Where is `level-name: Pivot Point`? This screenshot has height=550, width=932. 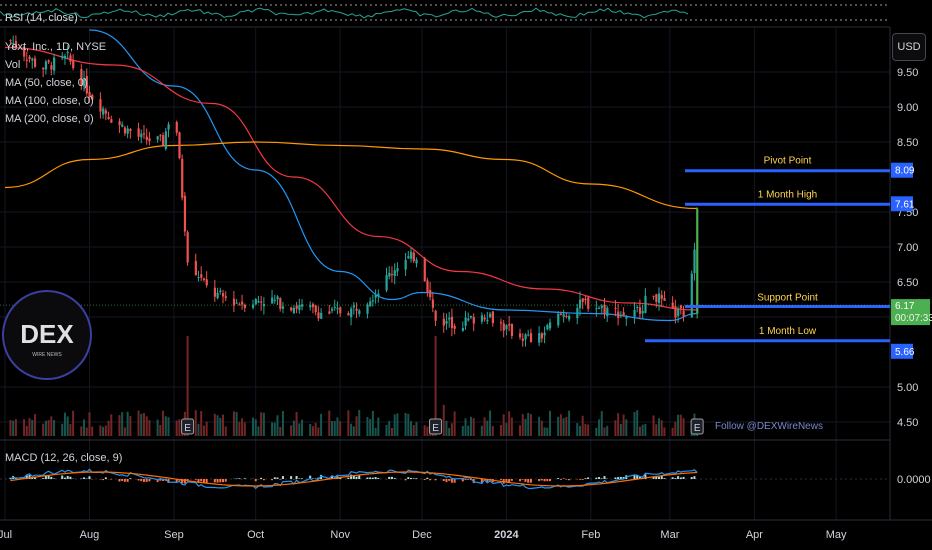 level-name: Pivot Point is located at coordinates (788, 161).